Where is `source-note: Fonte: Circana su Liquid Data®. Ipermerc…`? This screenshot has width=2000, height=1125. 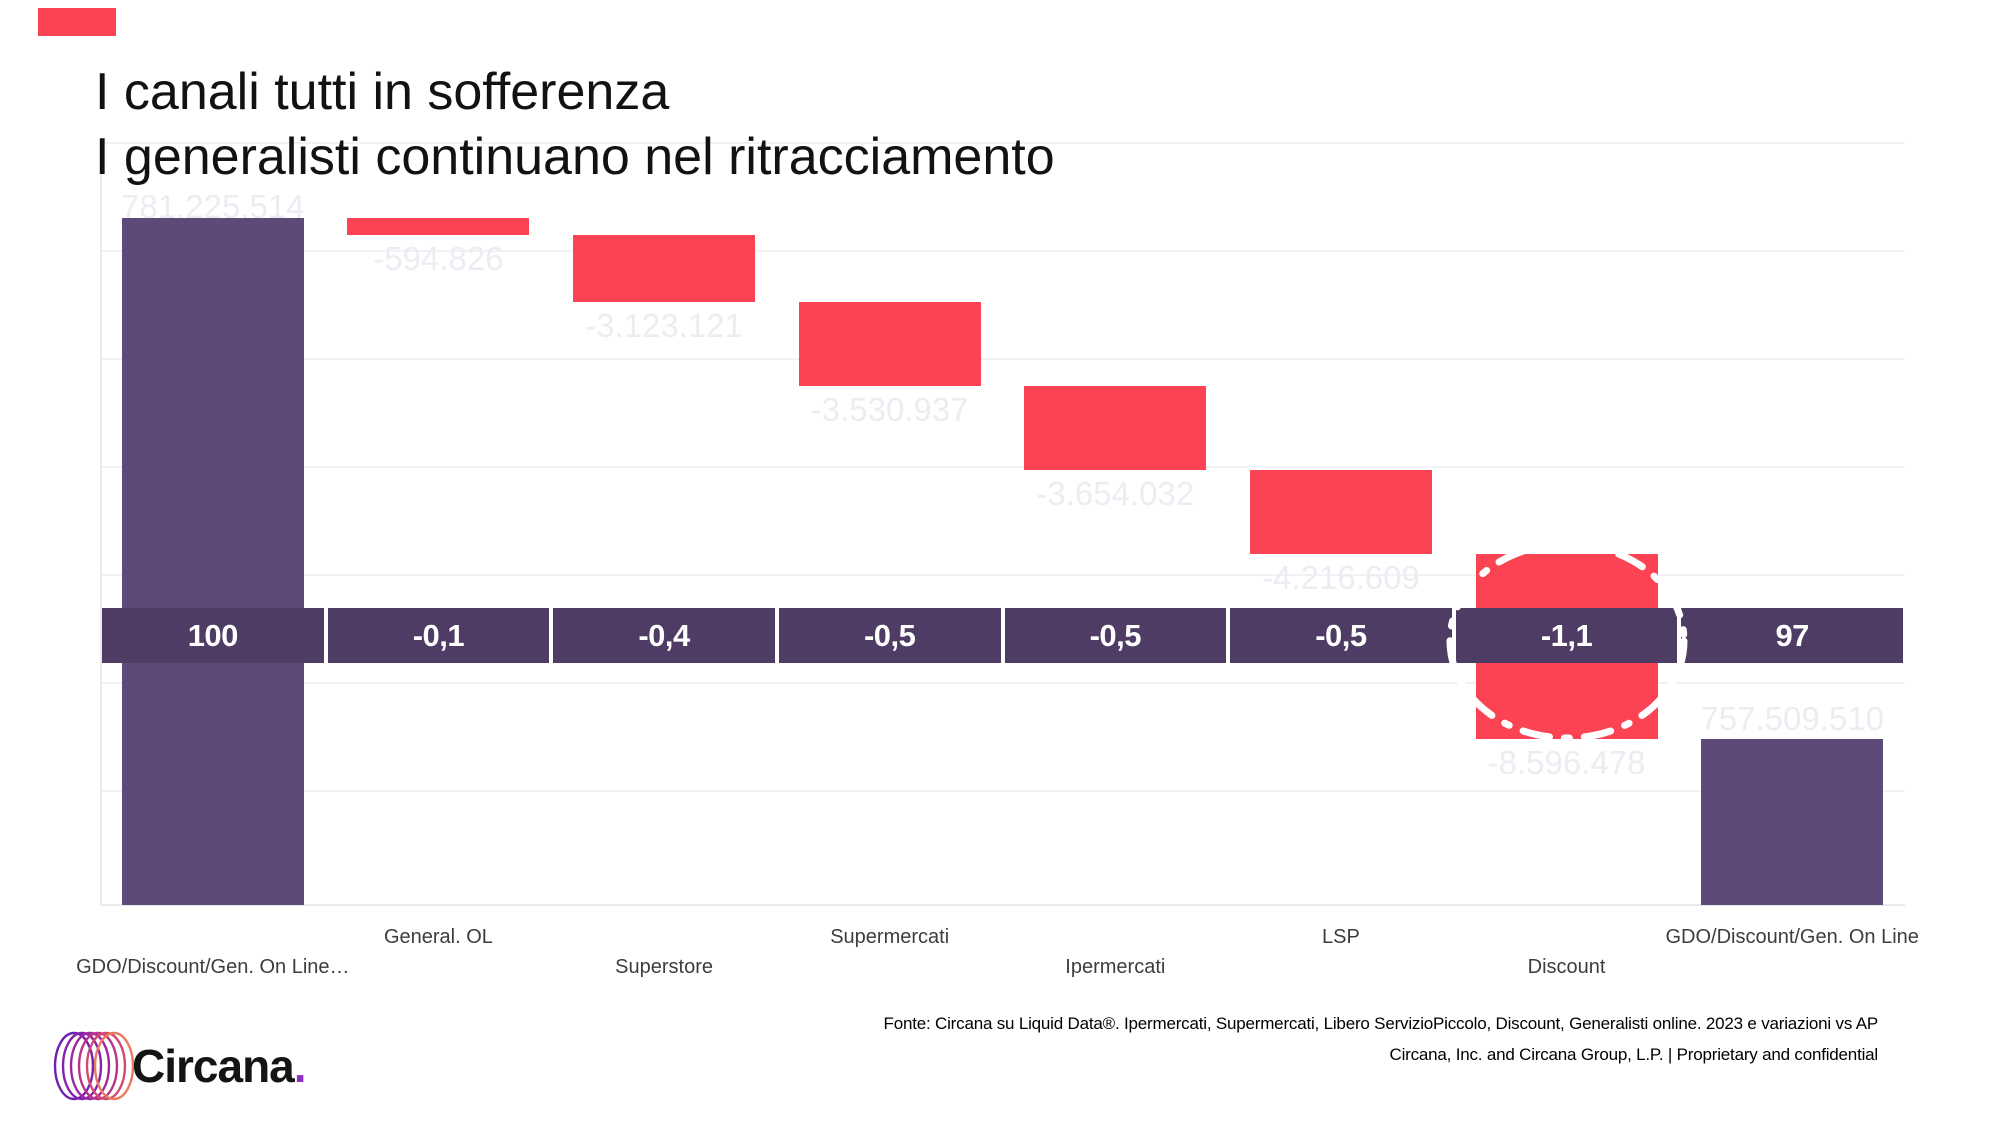
source-note: Fonte: Circana su Liquid Data®. Ipermerc… is located at coordinates (1381, 1023).